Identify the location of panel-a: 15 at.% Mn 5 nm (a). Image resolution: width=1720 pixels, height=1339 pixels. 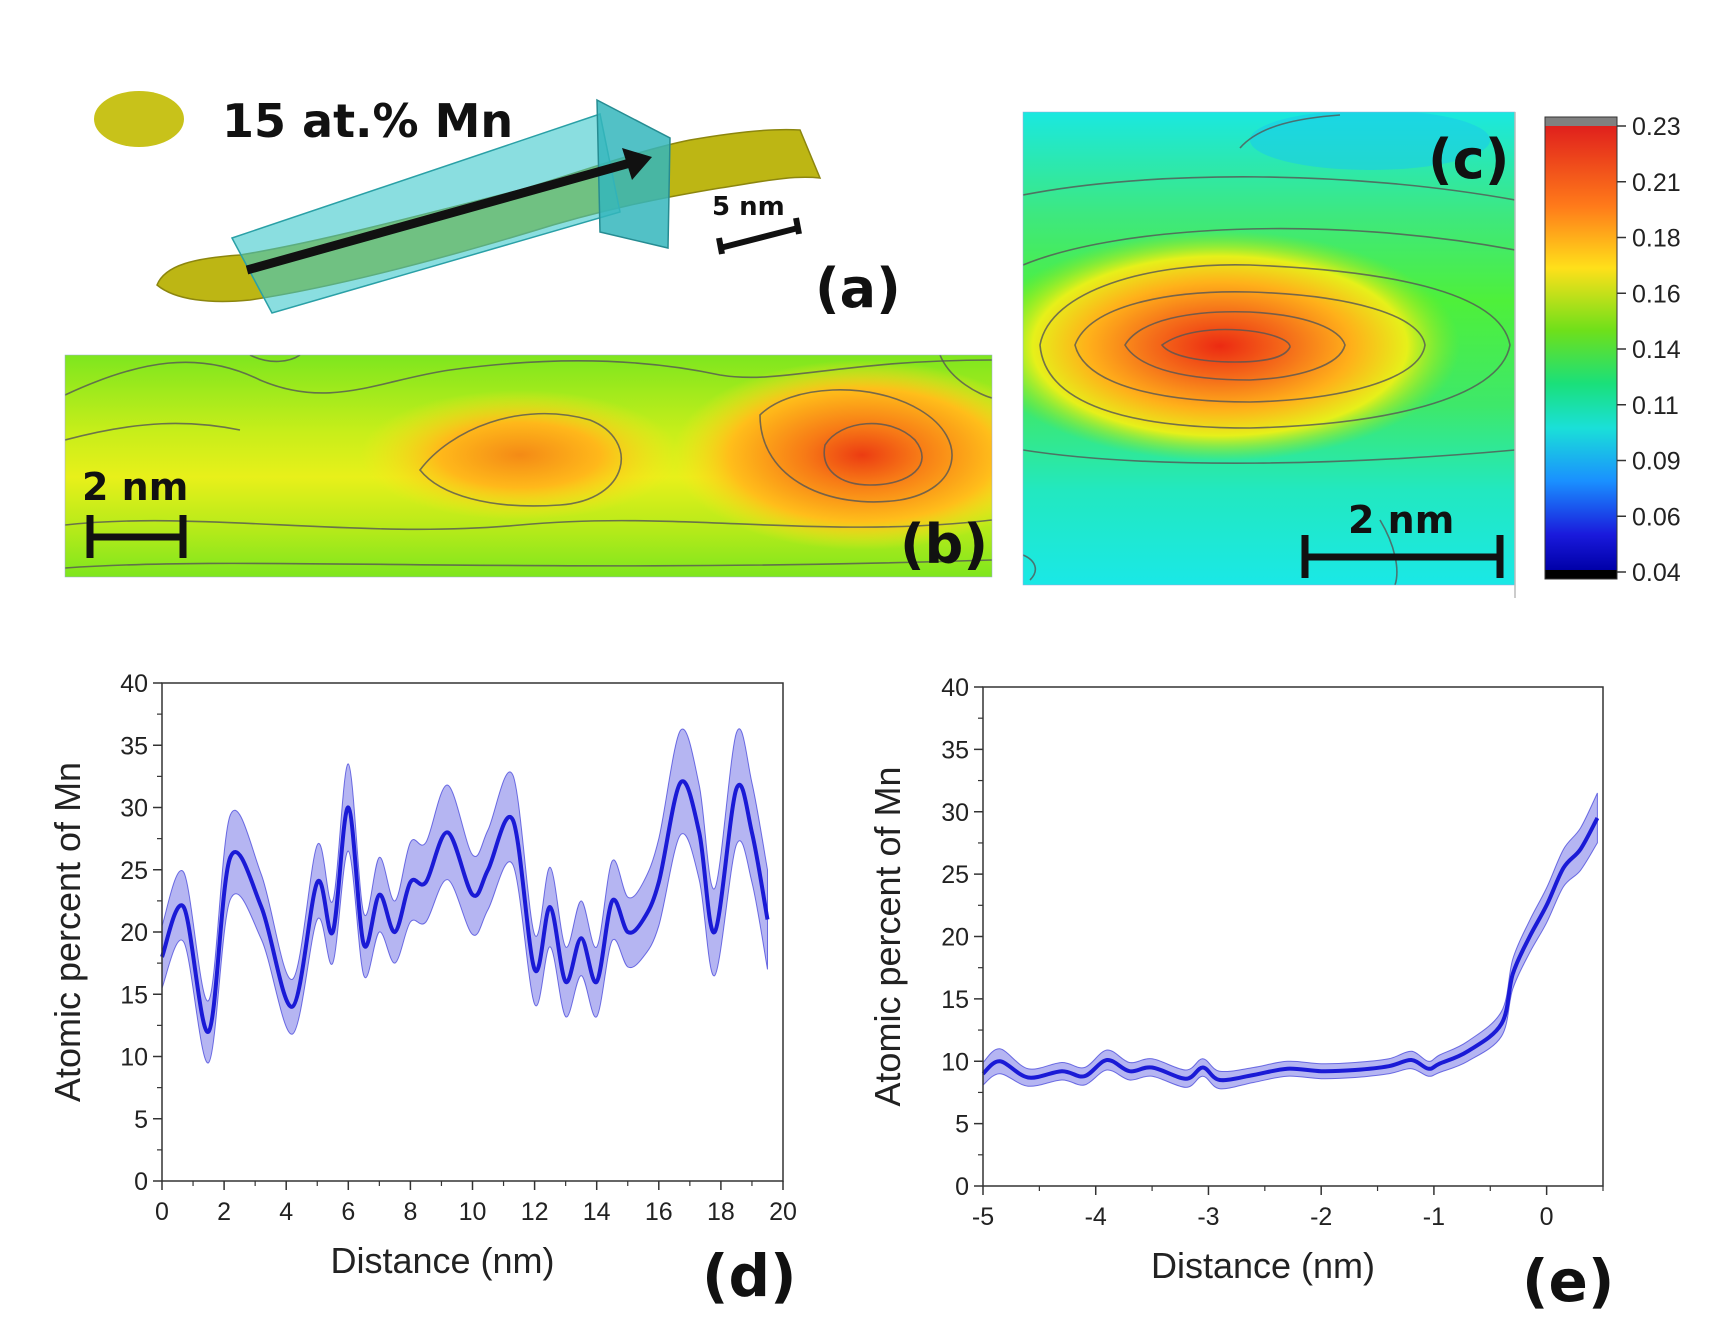
(497, 205).